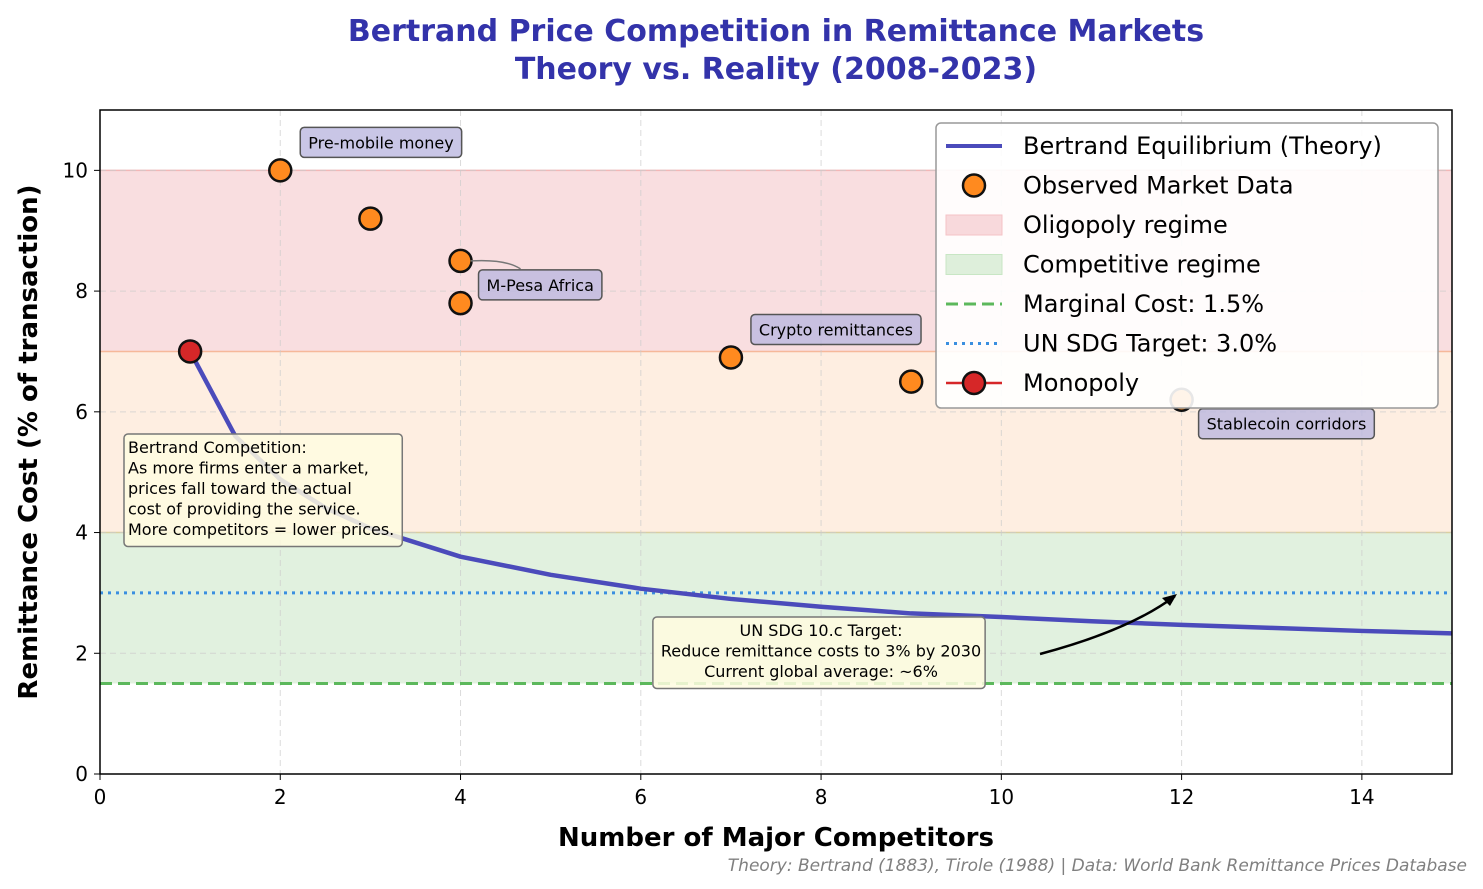 The image size is (1483, 889). Describe the element at coordinates (1081, 383) in the screenshot. I see `legend-label: Monopoly` at that location.